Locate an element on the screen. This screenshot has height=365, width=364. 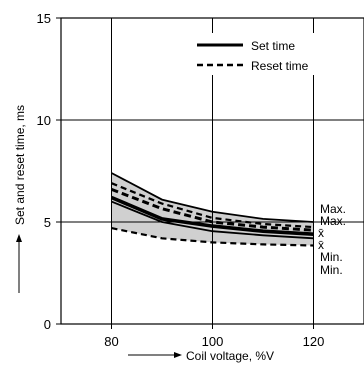
x-axis-arrow-head is located at coordinates (178, 355).